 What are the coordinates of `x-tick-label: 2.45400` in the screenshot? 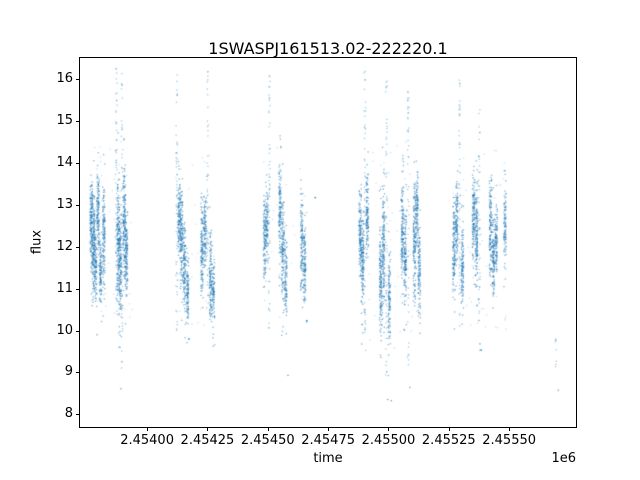 It's located at (147, 440).